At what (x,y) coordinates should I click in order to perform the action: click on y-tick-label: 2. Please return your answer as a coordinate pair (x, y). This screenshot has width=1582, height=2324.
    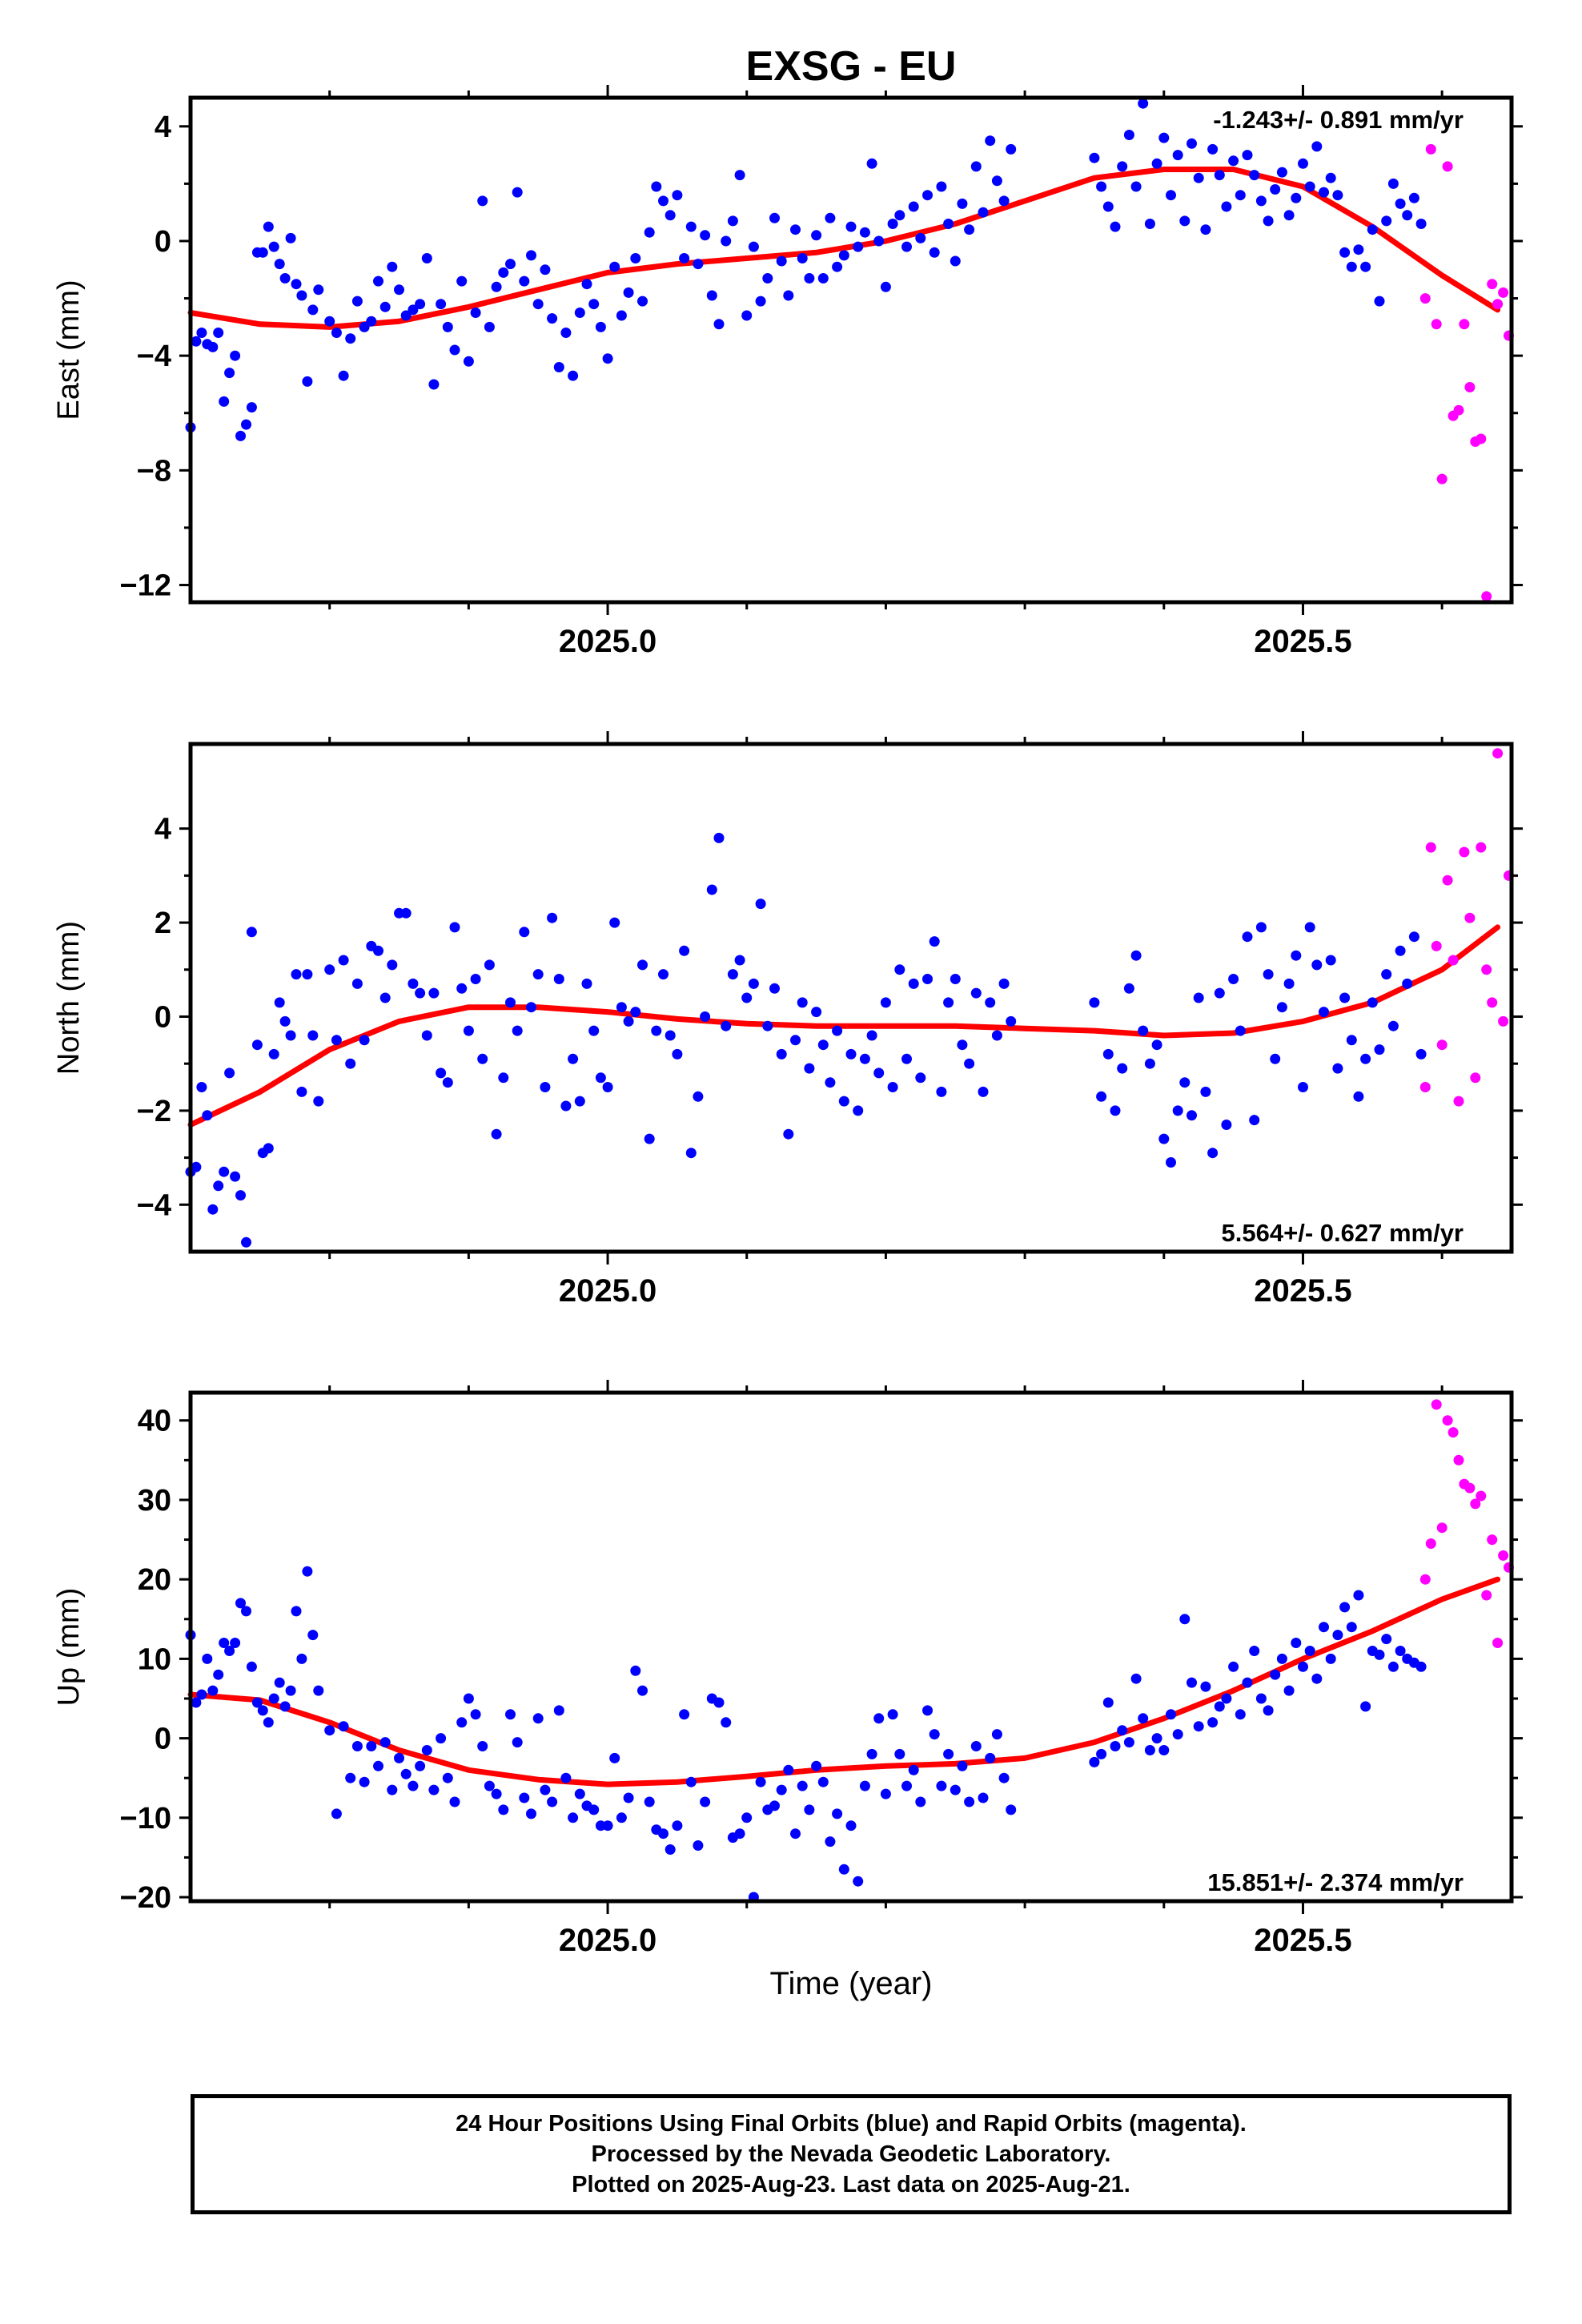
    Looking at the image, I should click on (163, 923).